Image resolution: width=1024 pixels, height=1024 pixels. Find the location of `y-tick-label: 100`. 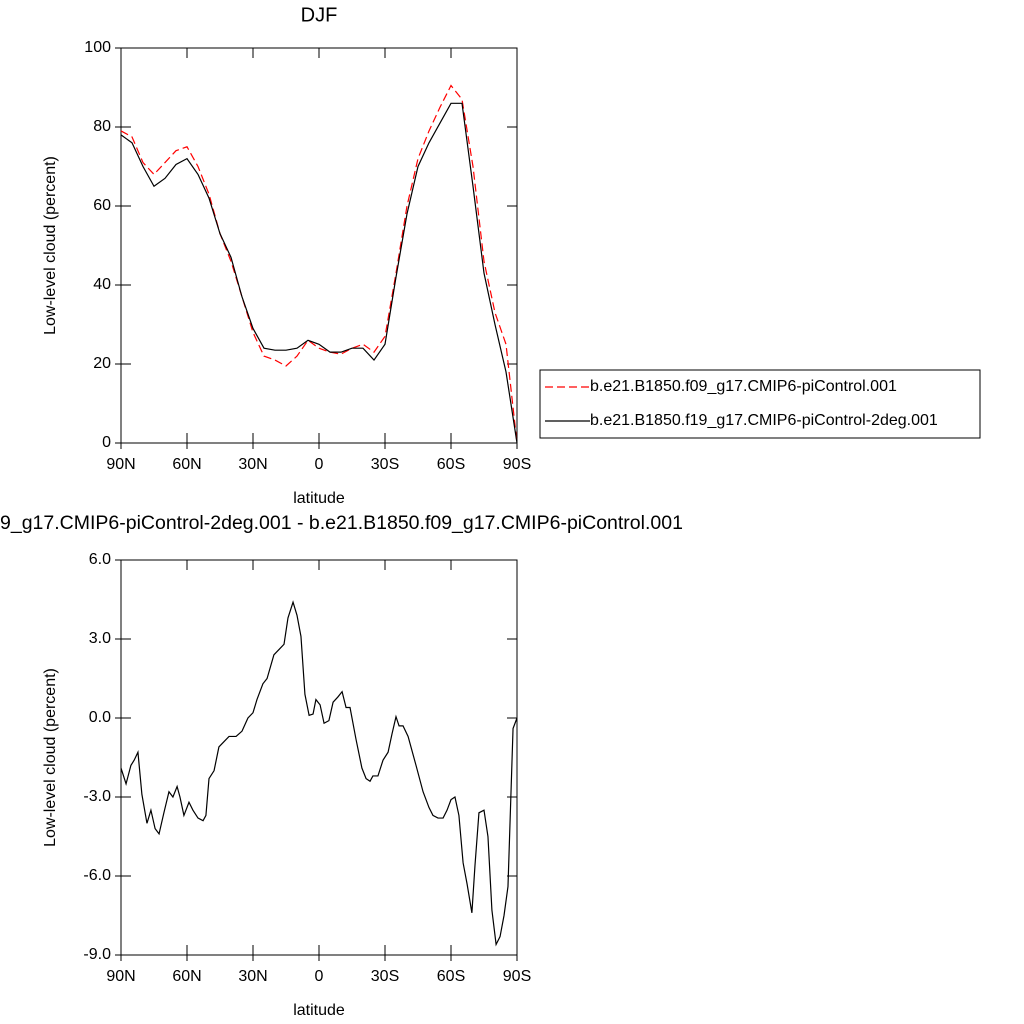

y-tick-label: 100 is located at coordinates (97, 47).